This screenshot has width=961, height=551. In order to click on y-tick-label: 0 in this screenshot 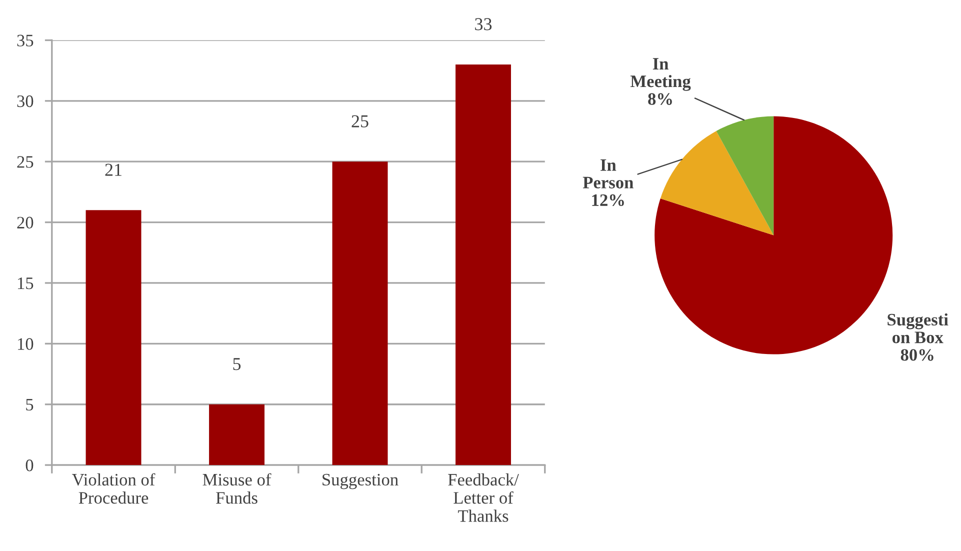, I will do `click(30, 466)`.